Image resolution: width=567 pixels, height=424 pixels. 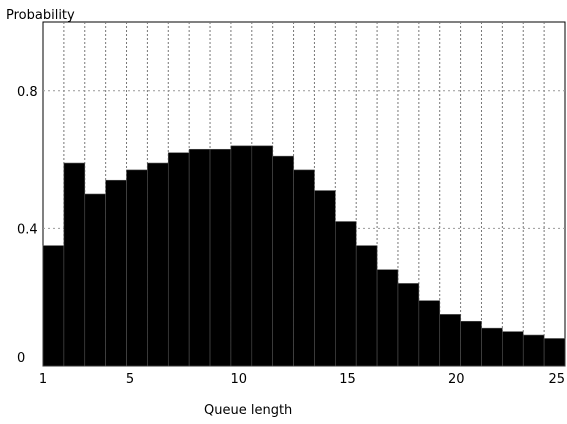 What do you see at coordinates (556, 379) in the screenshot?
I see `x-tick-label: 25` at bounding box center [556, 379].